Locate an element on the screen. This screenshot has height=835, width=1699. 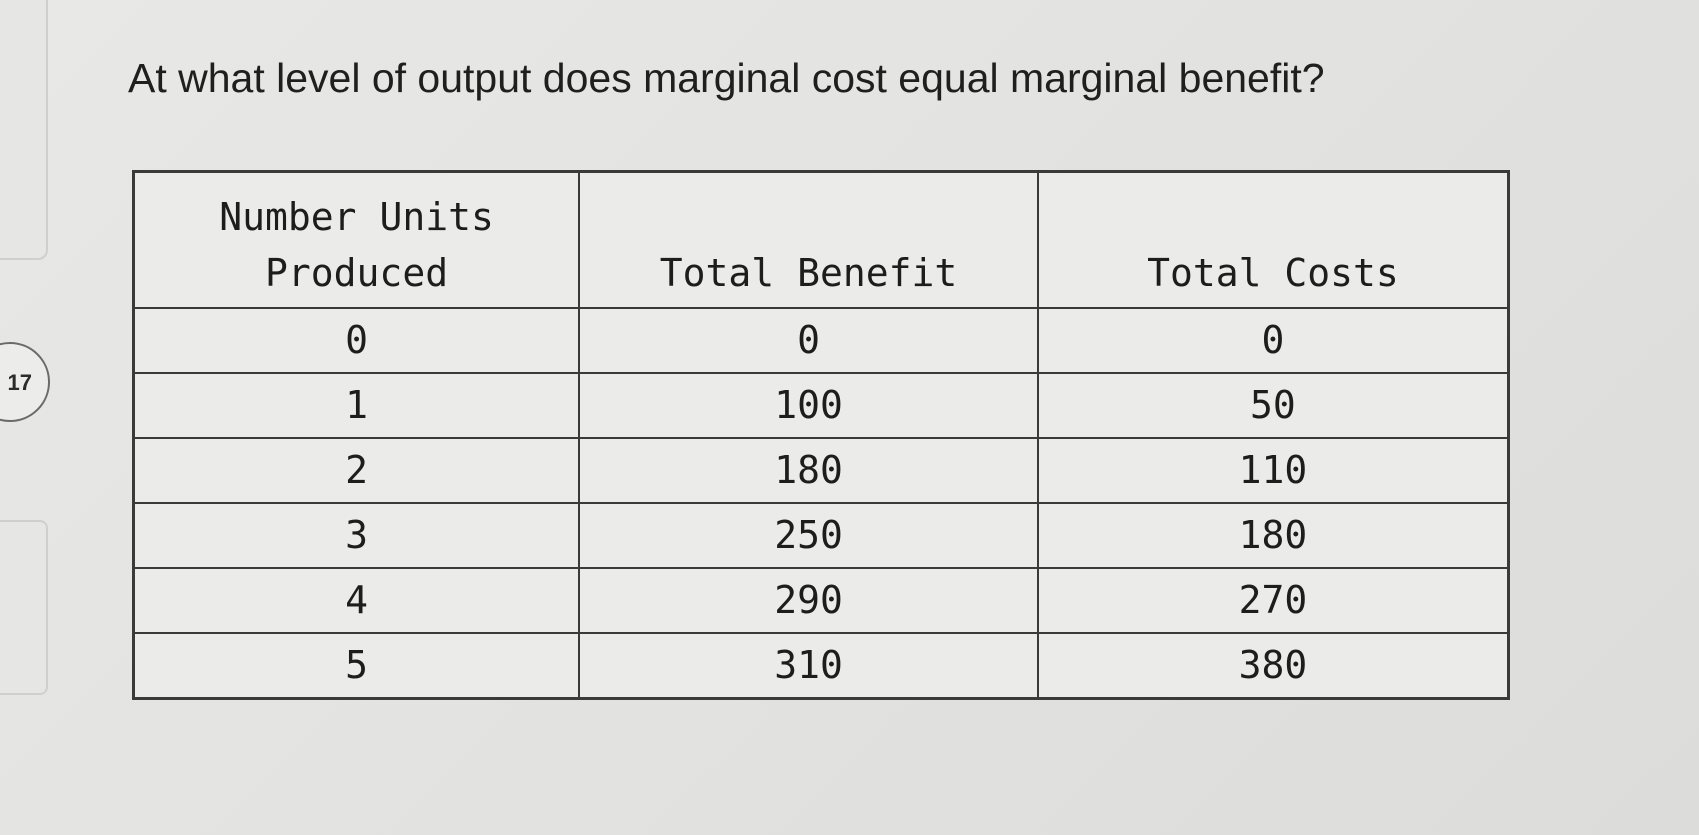
cell-benefit: 0 is located at coordinates (808, 340).